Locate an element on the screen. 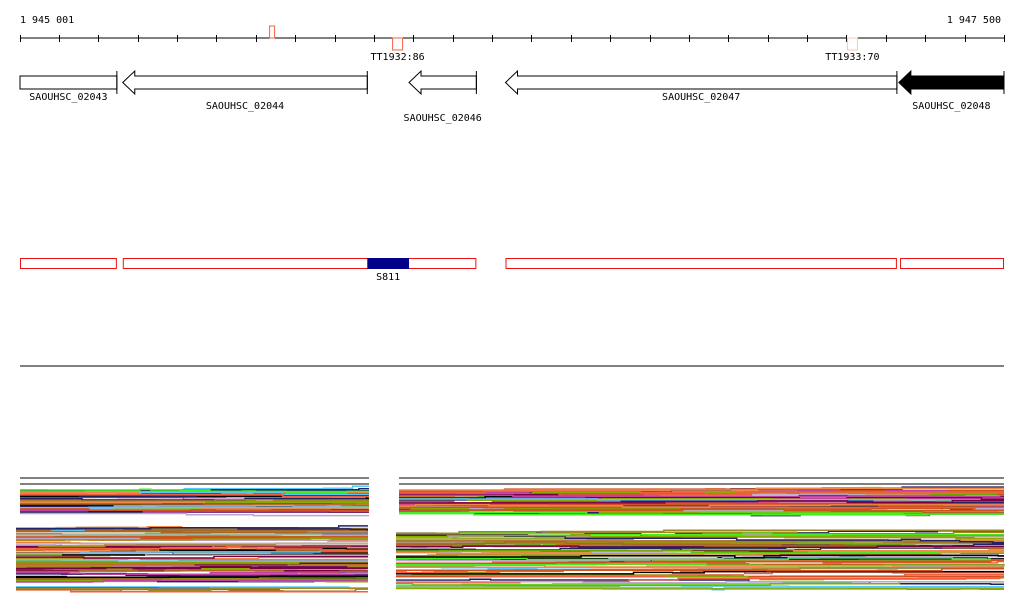 Image resolution: width=1024 pixels, height=611 pixels. gene-label: SAOUHSC_02047 is located at coordinates (701, 97).